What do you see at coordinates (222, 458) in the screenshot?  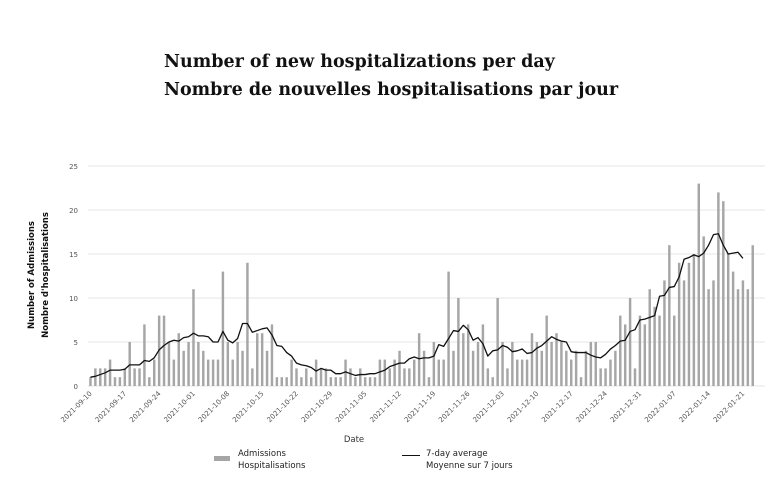 I see `legend-bar-swatch` at bounding box center [222, 458].